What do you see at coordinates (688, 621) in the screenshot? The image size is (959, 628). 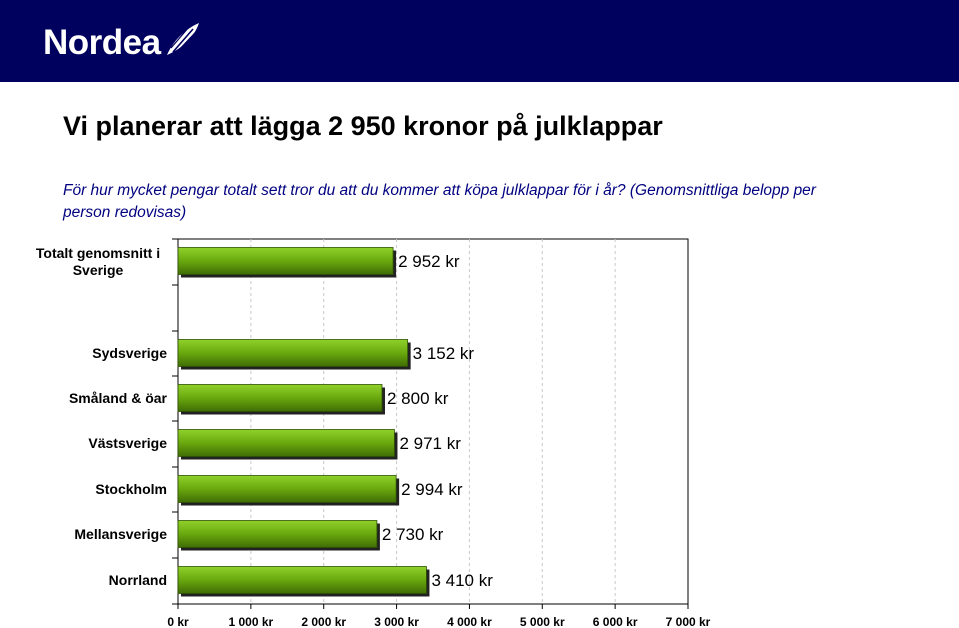 I see `x-tick-label: 7 000 kr` at bounding box center [688, 621].